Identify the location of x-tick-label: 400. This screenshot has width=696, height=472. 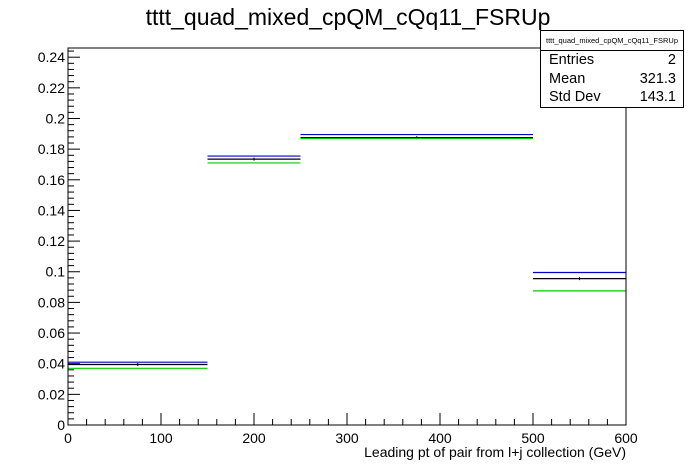
(440, 438).